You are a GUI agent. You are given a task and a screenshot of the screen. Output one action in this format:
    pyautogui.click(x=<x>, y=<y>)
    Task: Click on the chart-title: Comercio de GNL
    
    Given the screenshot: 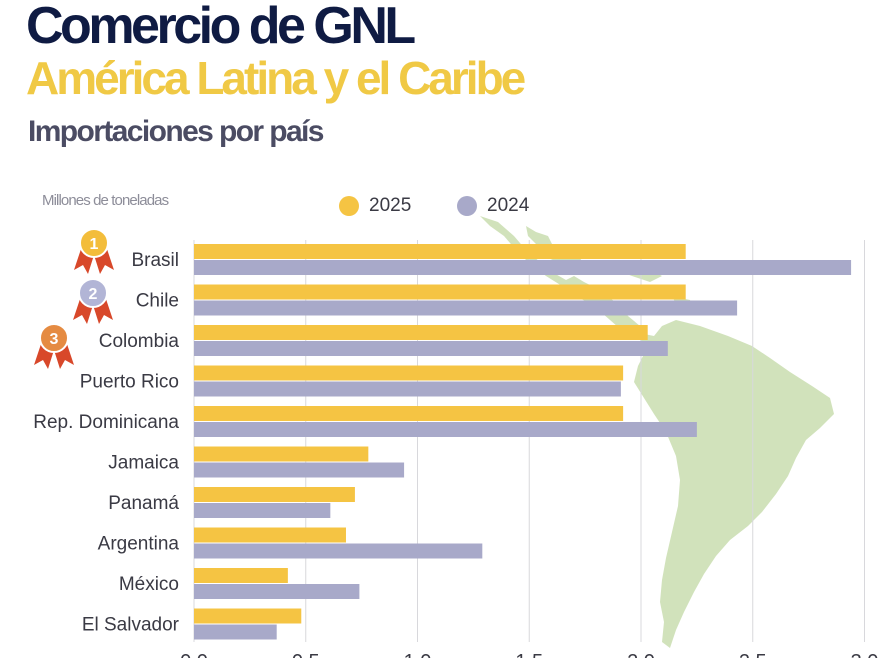 What is the action you would take?
    pyautogui.click(x=221, y=27)
    